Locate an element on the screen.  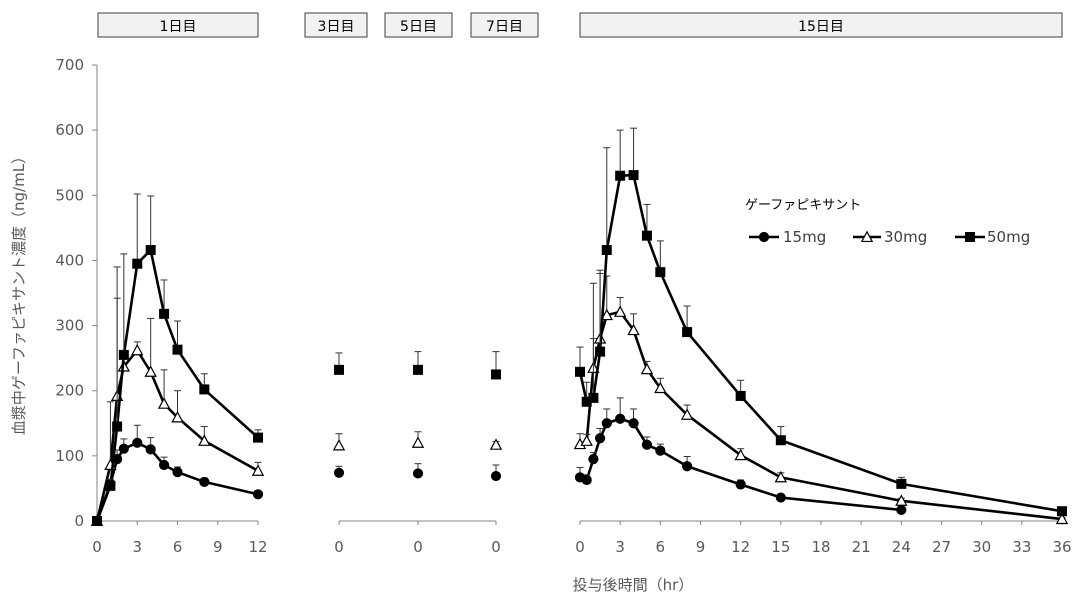
y-tick-label-700: 700 is located at coordinates (69, 65).